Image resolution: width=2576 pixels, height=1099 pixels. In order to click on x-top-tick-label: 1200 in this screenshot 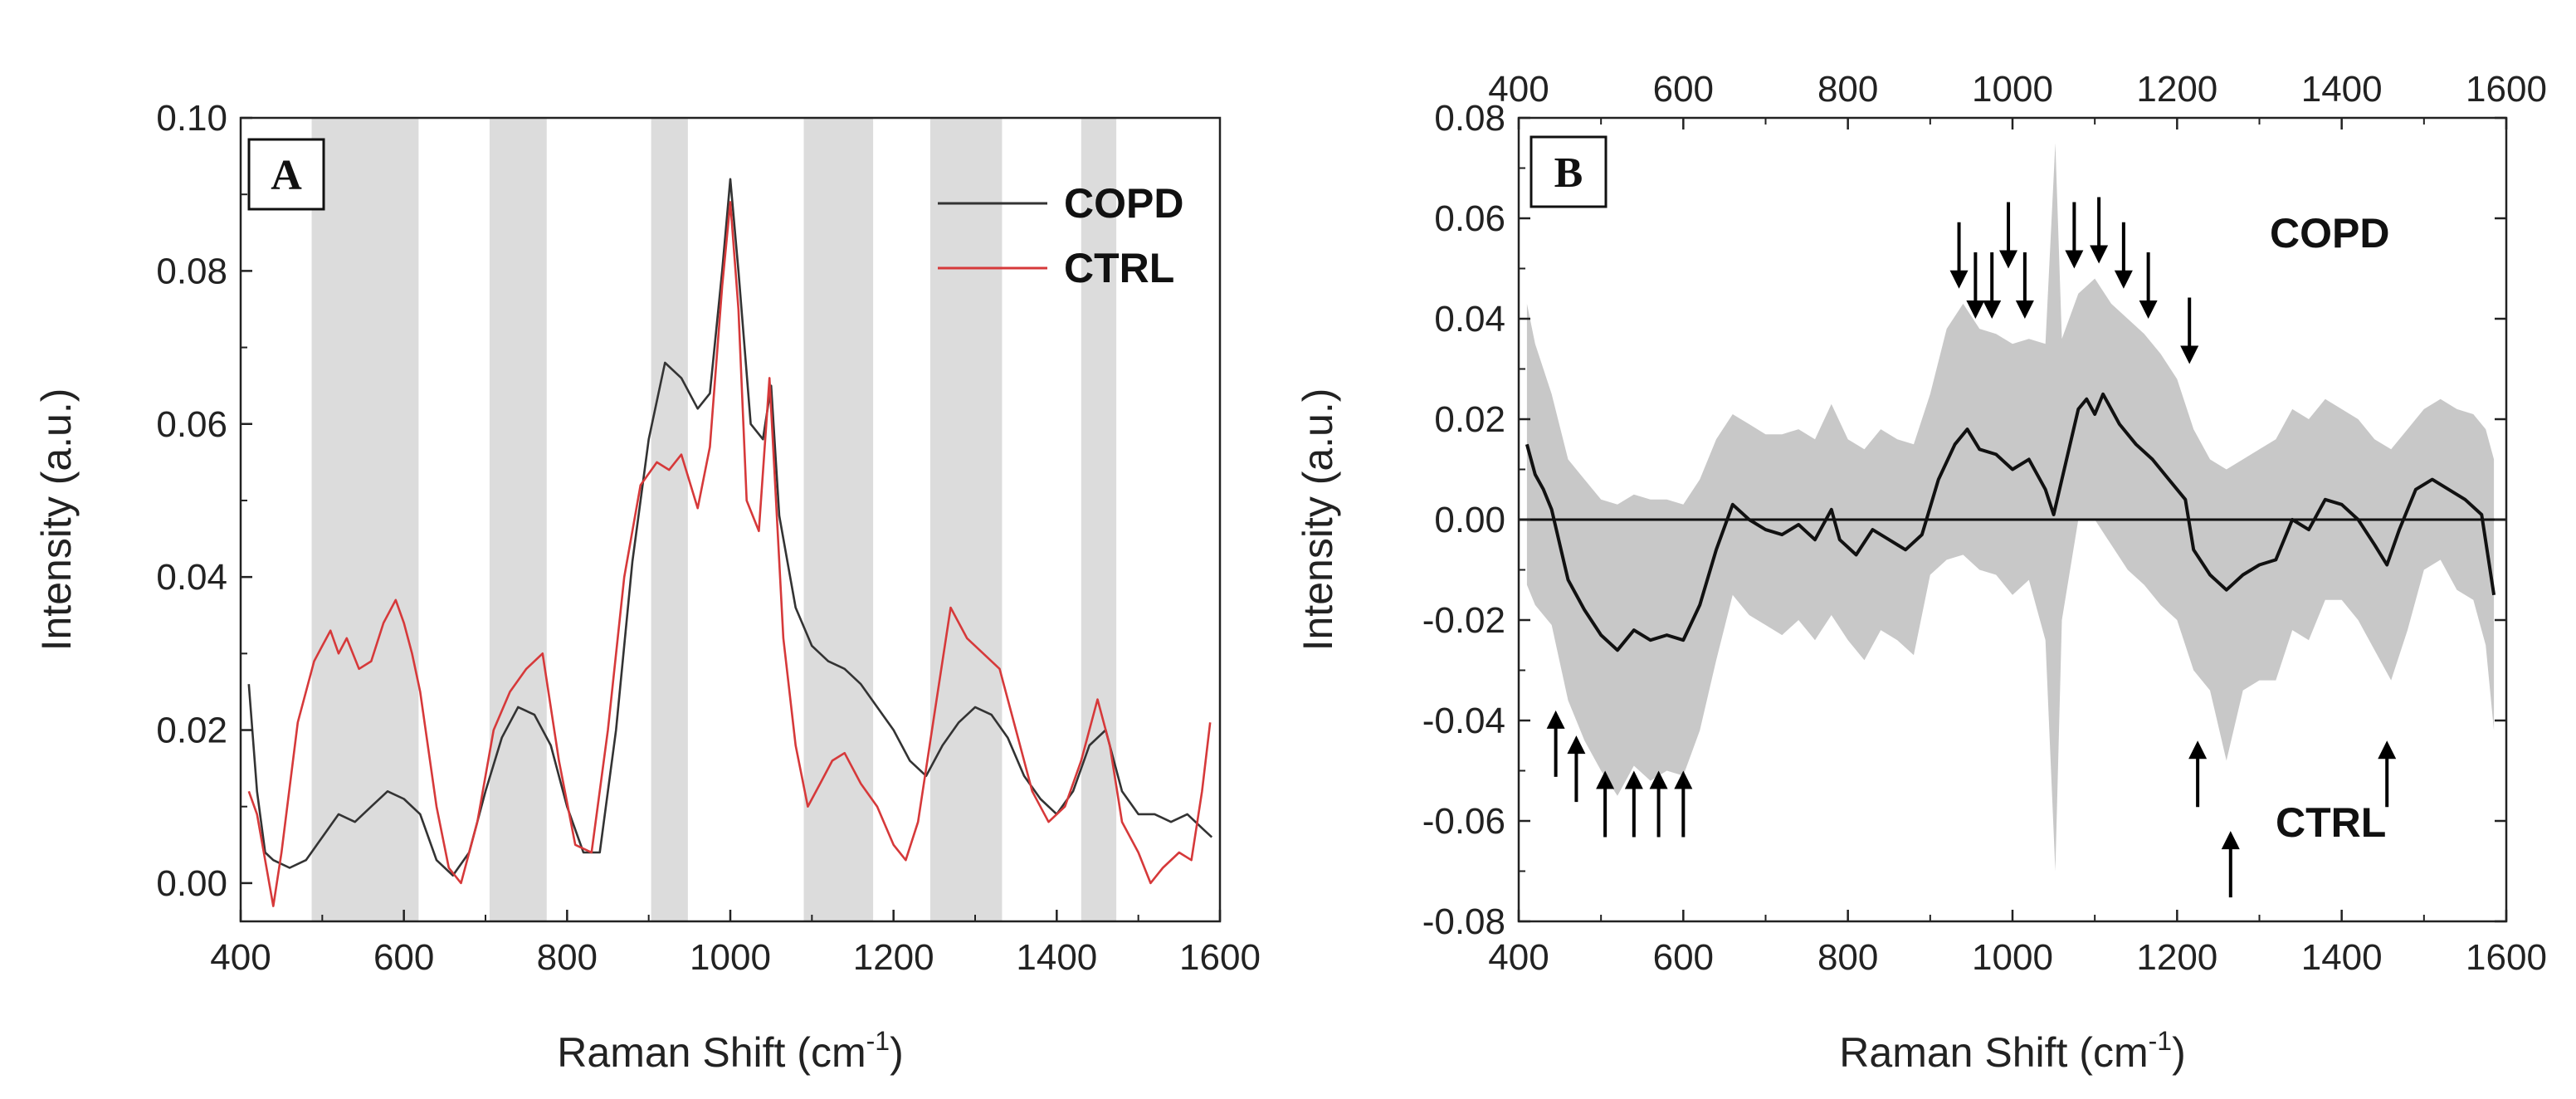, I will do `click(2177, 90)`.